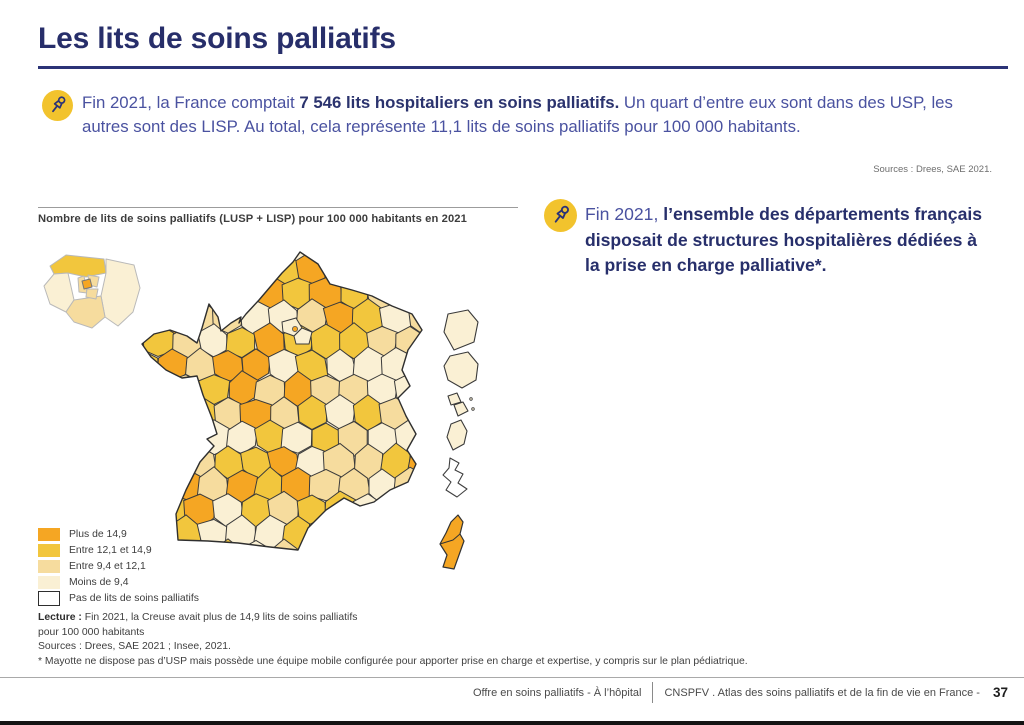 The width and height of the screenshot is (1024, 725). Describe the element at coordinates (557, 692) in the screenshot. I see `footer-section-label: Offre en soins palliatifs - À l’hôpital` at that location.